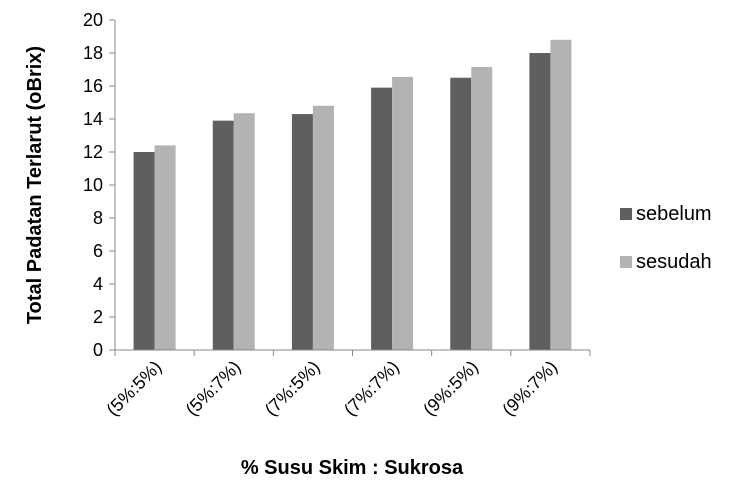 This screenshot has height=484, width=742. I want to click on x-tick-label: (9%:5%), so click(450, 388).